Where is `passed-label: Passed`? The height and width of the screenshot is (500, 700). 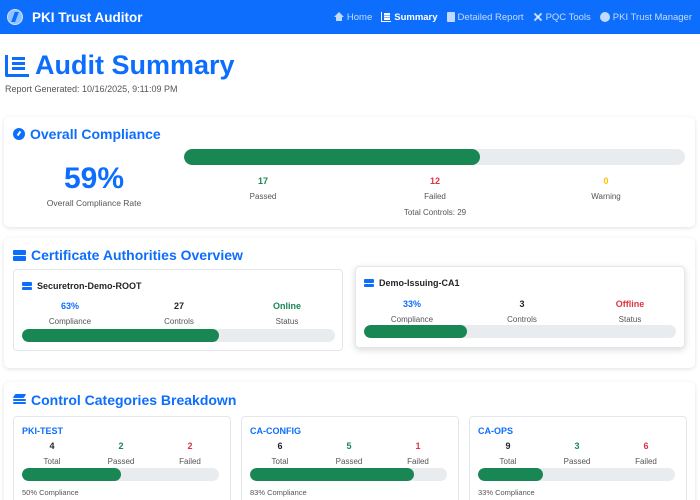
passed-label: Passed is located at coordinates (263, 196).